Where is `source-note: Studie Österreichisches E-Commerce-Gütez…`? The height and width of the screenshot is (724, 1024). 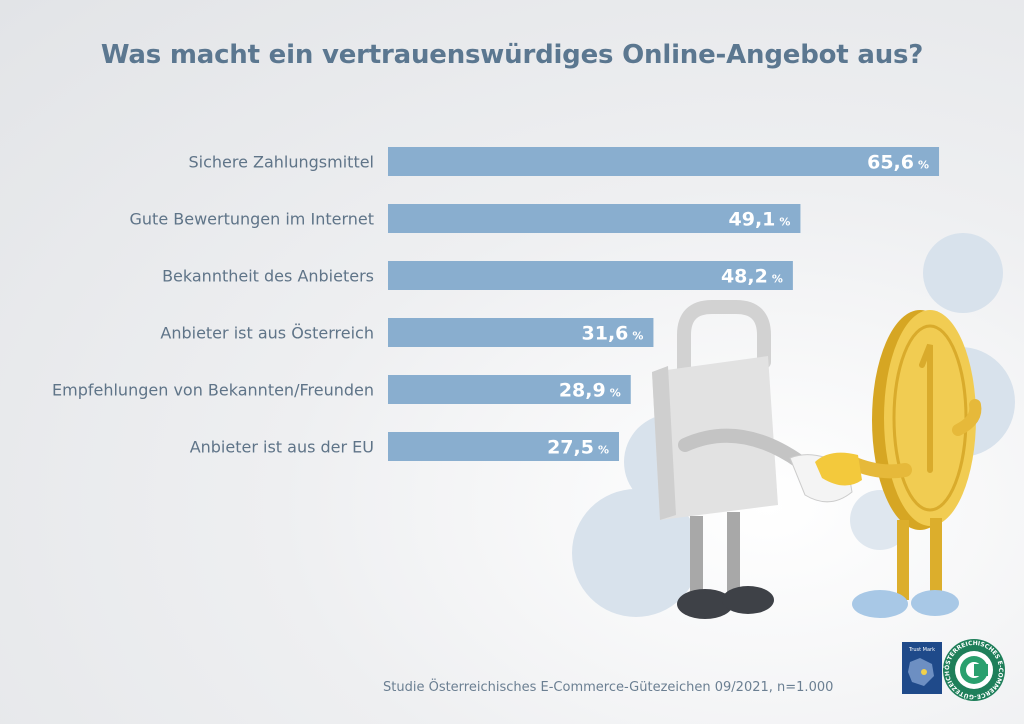 source-note: Studie Österreichisches E-Commerce-Gütez… is located at coordinates (608, 687).